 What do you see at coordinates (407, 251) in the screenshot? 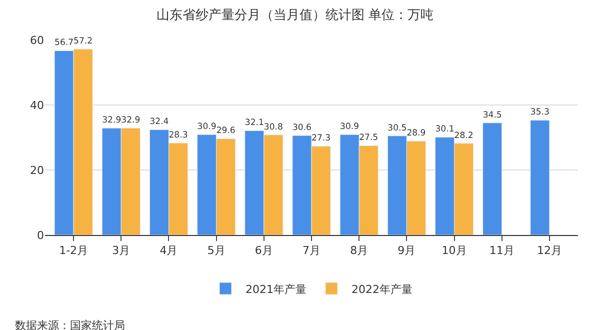
I see `x-tick-label: 9月` at bounding box center [407, 251].